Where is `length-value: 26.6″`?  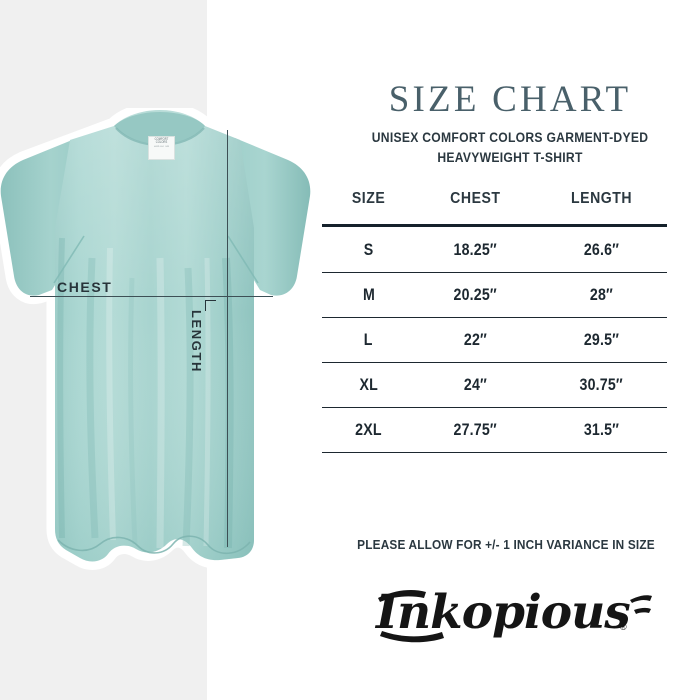
length-value: 26.6″ is located at coordinates (601, 249).